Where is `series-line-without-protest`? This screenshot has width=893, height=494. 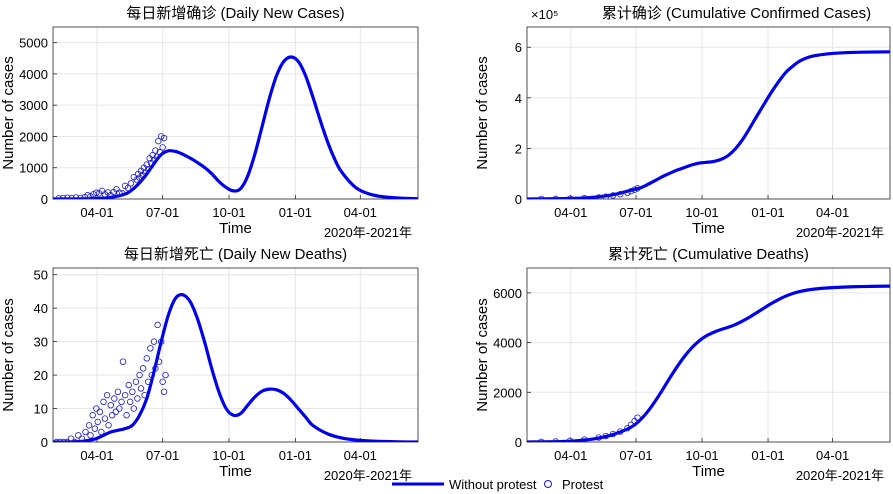
series-line-without-protest is located at coordinates (235, 367).